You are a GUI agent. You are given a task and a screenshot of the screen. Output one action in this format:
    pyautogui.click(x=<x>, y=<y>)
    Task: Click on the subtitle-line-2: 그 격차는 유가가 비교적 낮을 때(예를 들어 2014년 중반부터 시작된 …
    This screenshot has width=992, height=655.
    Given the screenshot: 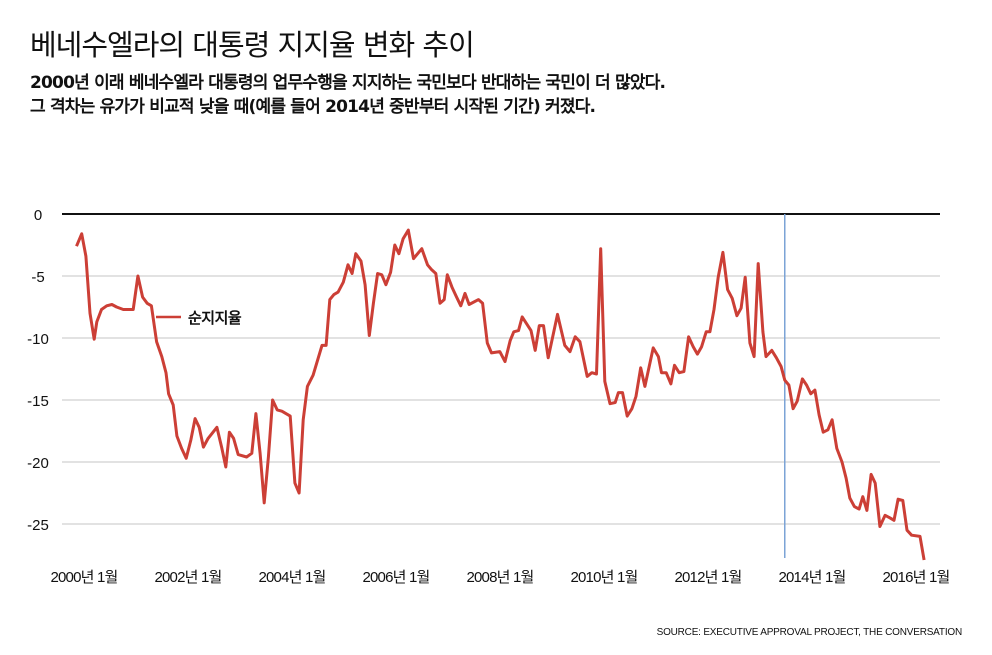 What is the action you would take?
    pyautogui.click(x=313, y=107)
    